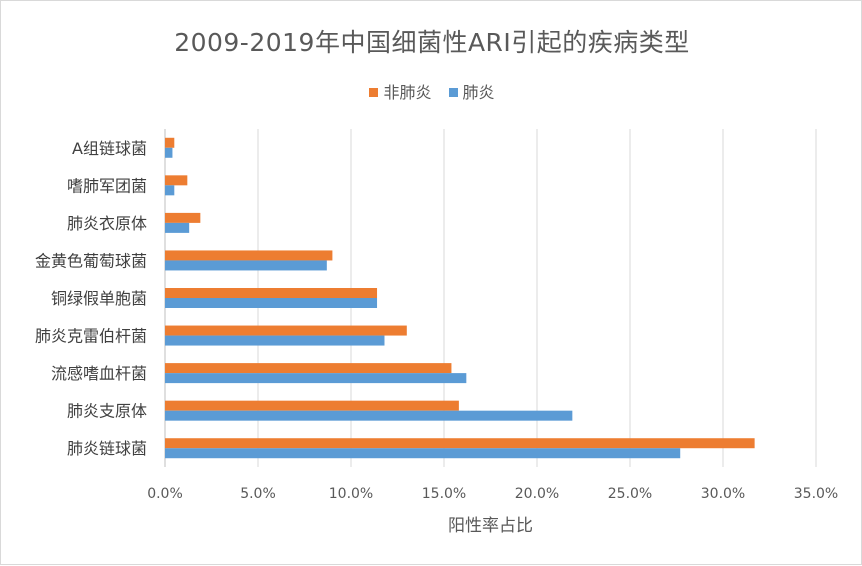 This screenshot has width=862, height=566. I want to click on chart-legend: 非肺炎 肺炎, so click(431, 91).